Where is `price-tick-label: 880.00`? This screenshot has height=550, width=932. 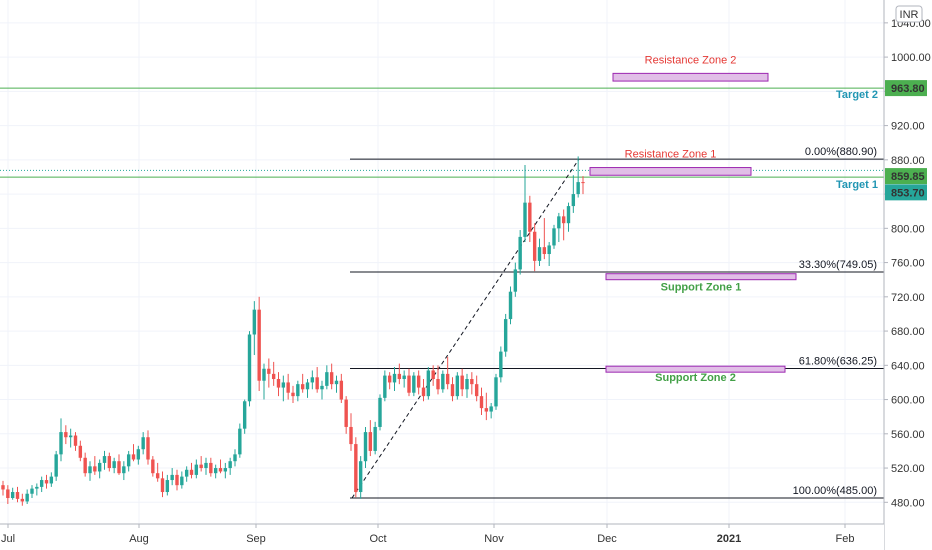 price-tick-label: 880.00 is located at coordinates (908, 161).